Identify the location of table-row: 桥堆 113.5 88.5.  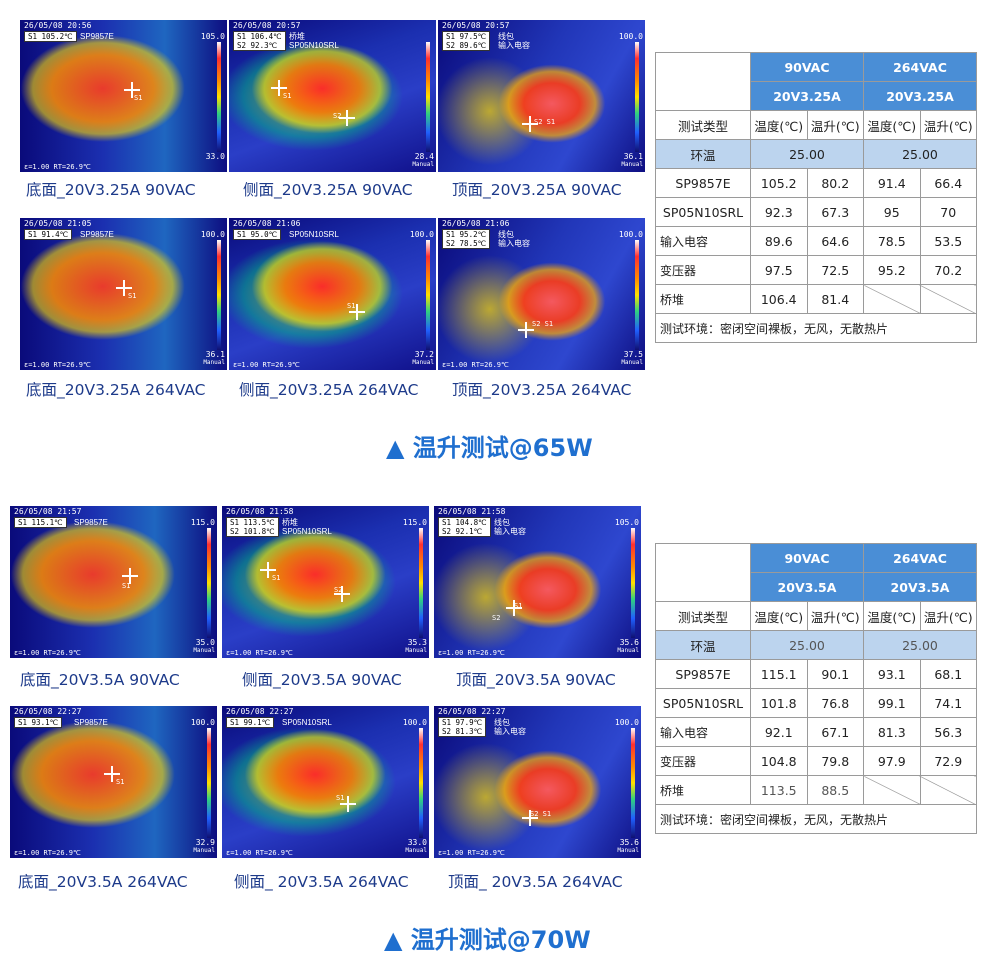
(816, 790).